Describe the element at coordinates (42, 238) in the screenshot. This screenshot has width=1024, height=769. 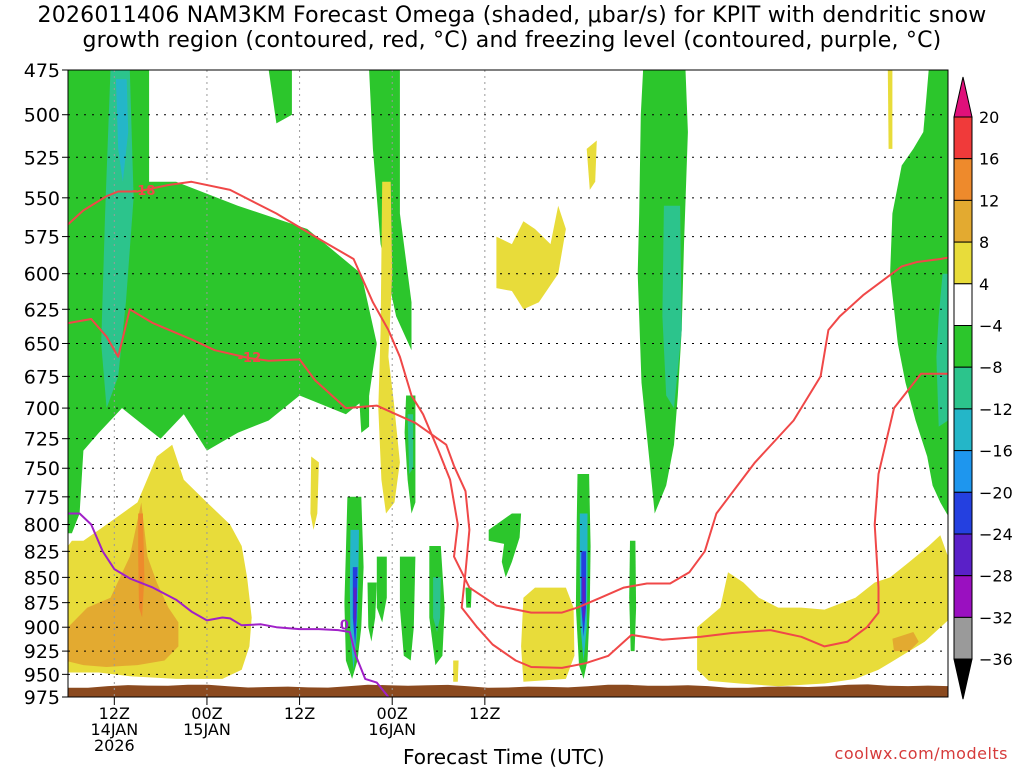
I see `y-tick-label-575: 575` at that location.